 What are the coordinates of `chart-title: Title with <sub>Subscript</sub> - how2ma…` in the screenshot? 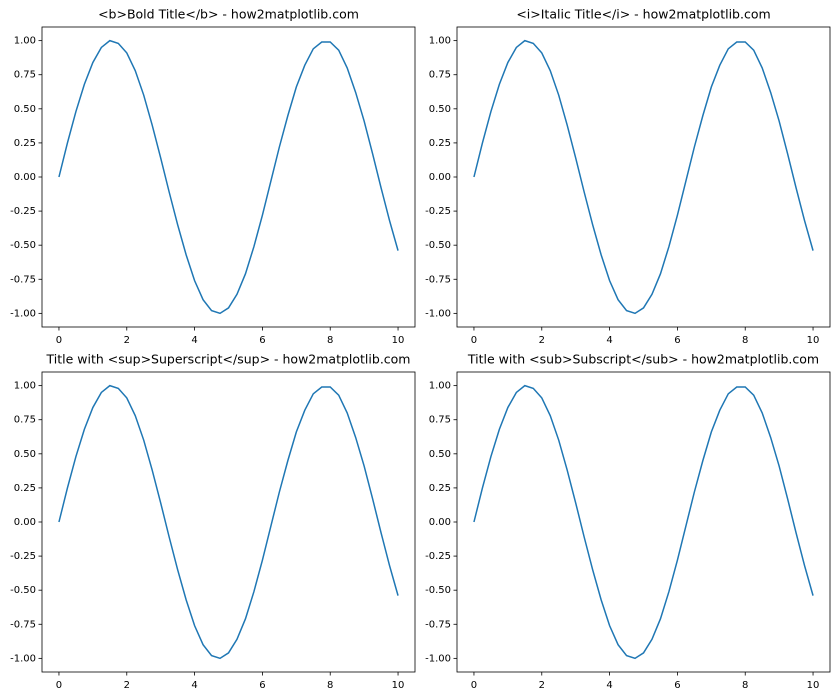 It's located at (643, 359).